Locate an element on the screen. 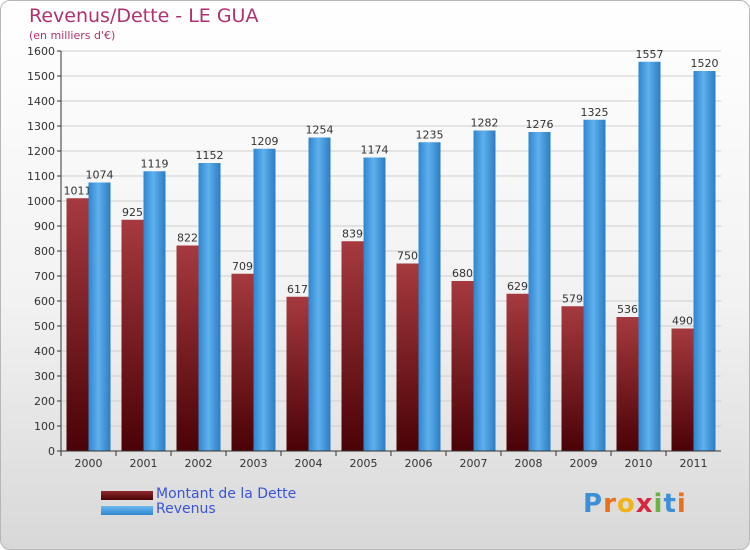  value-label-dette: 617 is located at coordinates (297, 289).